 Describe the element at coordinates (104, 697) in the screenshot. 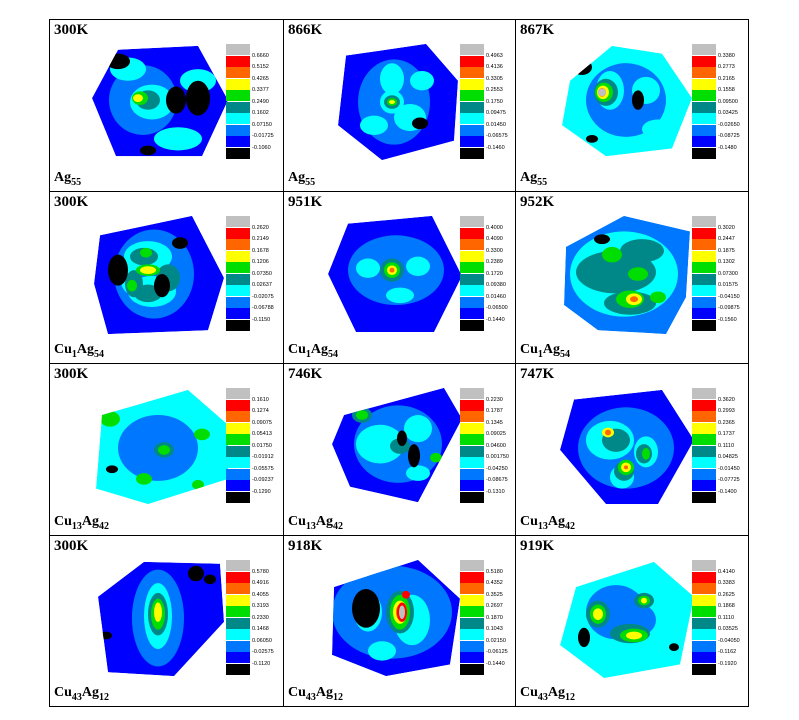

I see `composition-subscript: 12` at that location.